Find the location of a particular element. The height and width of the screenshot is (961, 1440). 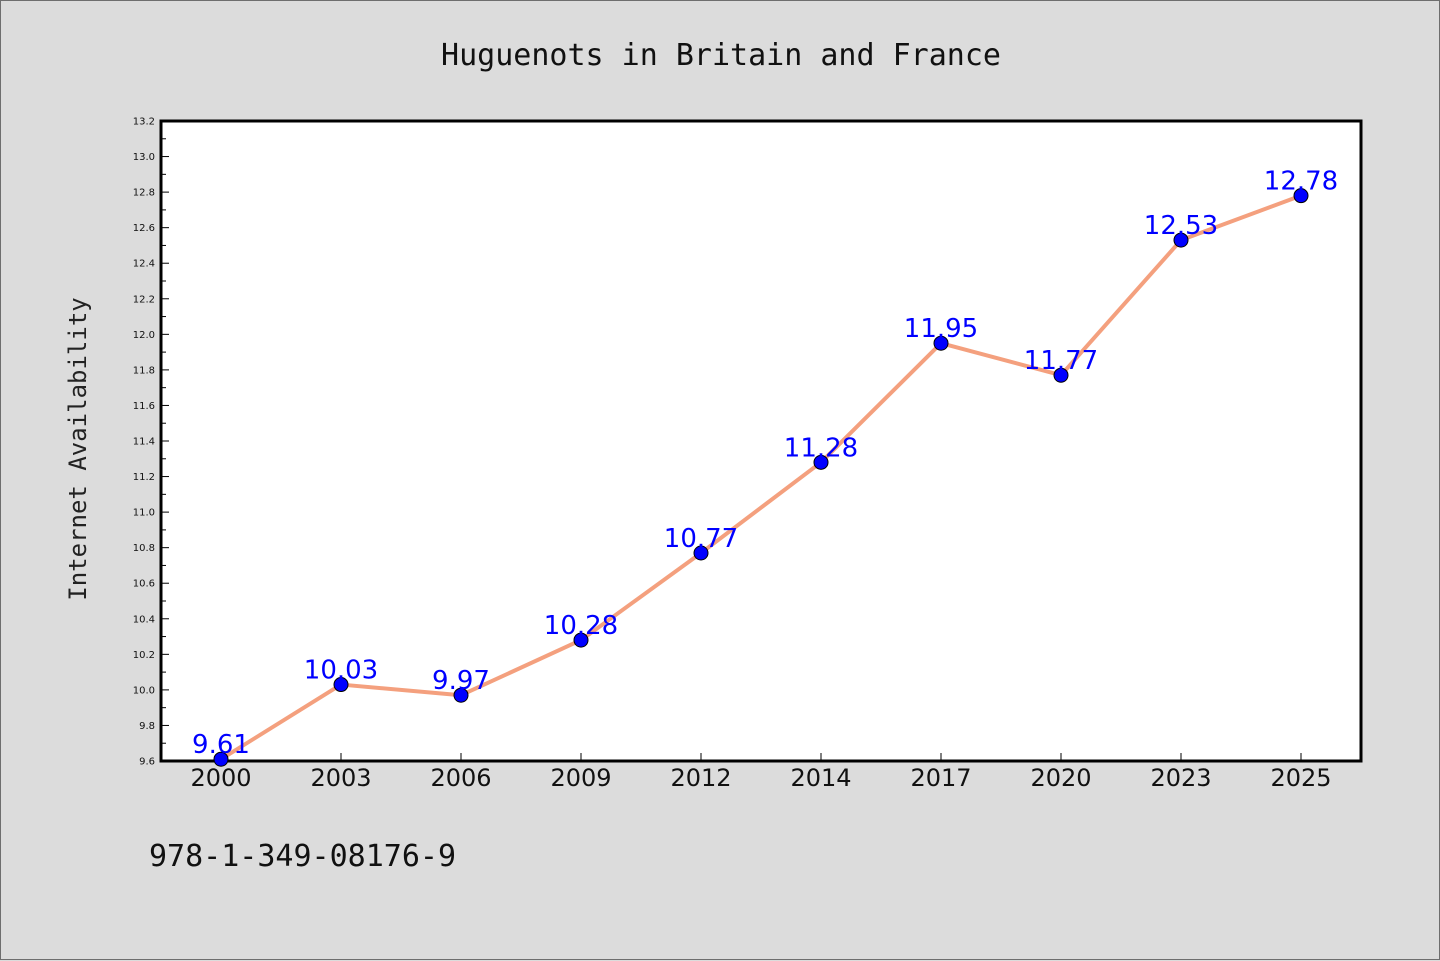

data-label: 10.03 is located at coordinates (341, 671).